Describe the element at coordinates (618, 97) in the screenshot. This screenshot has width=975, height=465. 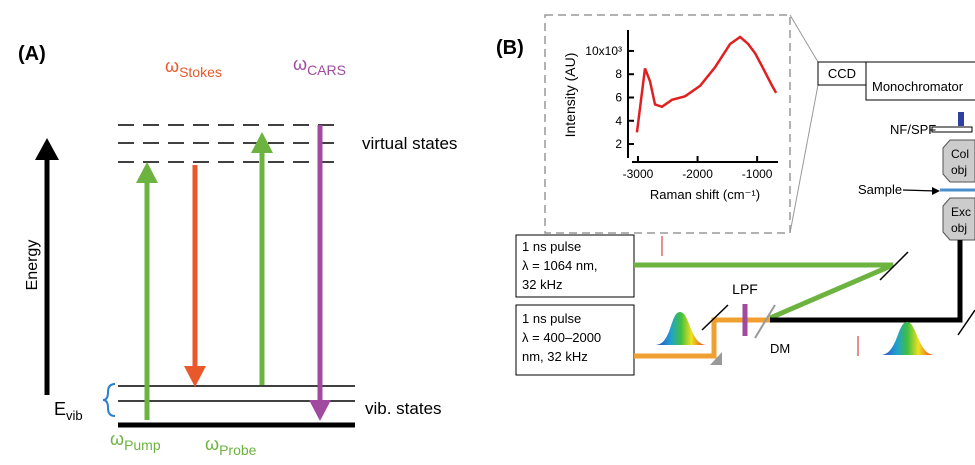
I see `y-tick-label: 6` at that location.